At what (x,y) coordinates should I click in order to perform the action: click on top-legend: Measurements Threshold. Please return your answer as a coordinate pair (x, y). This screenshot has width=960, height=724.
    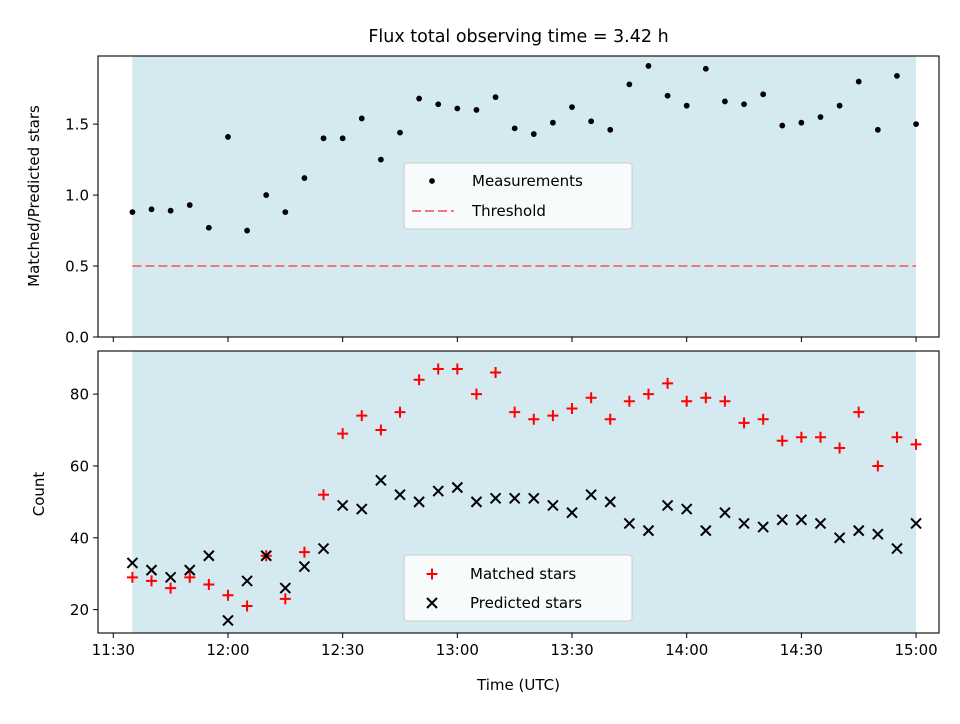
    Looking at the image, I should click on (518, 196).